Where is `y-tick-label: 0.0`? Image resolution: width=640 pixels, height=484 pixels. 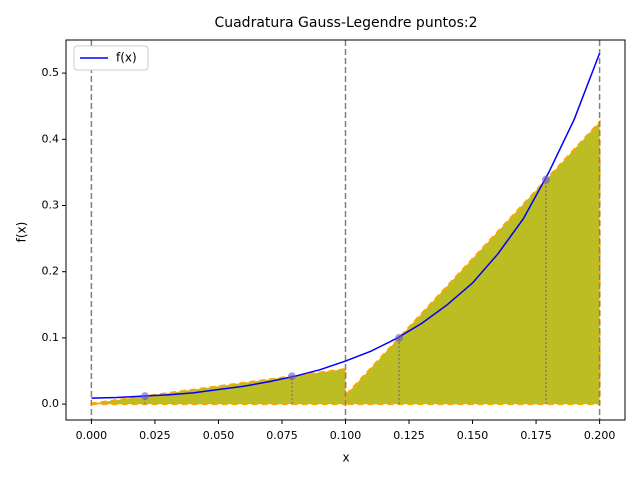 y-tick-label: 0.0 is located at coordinates (51, 403).